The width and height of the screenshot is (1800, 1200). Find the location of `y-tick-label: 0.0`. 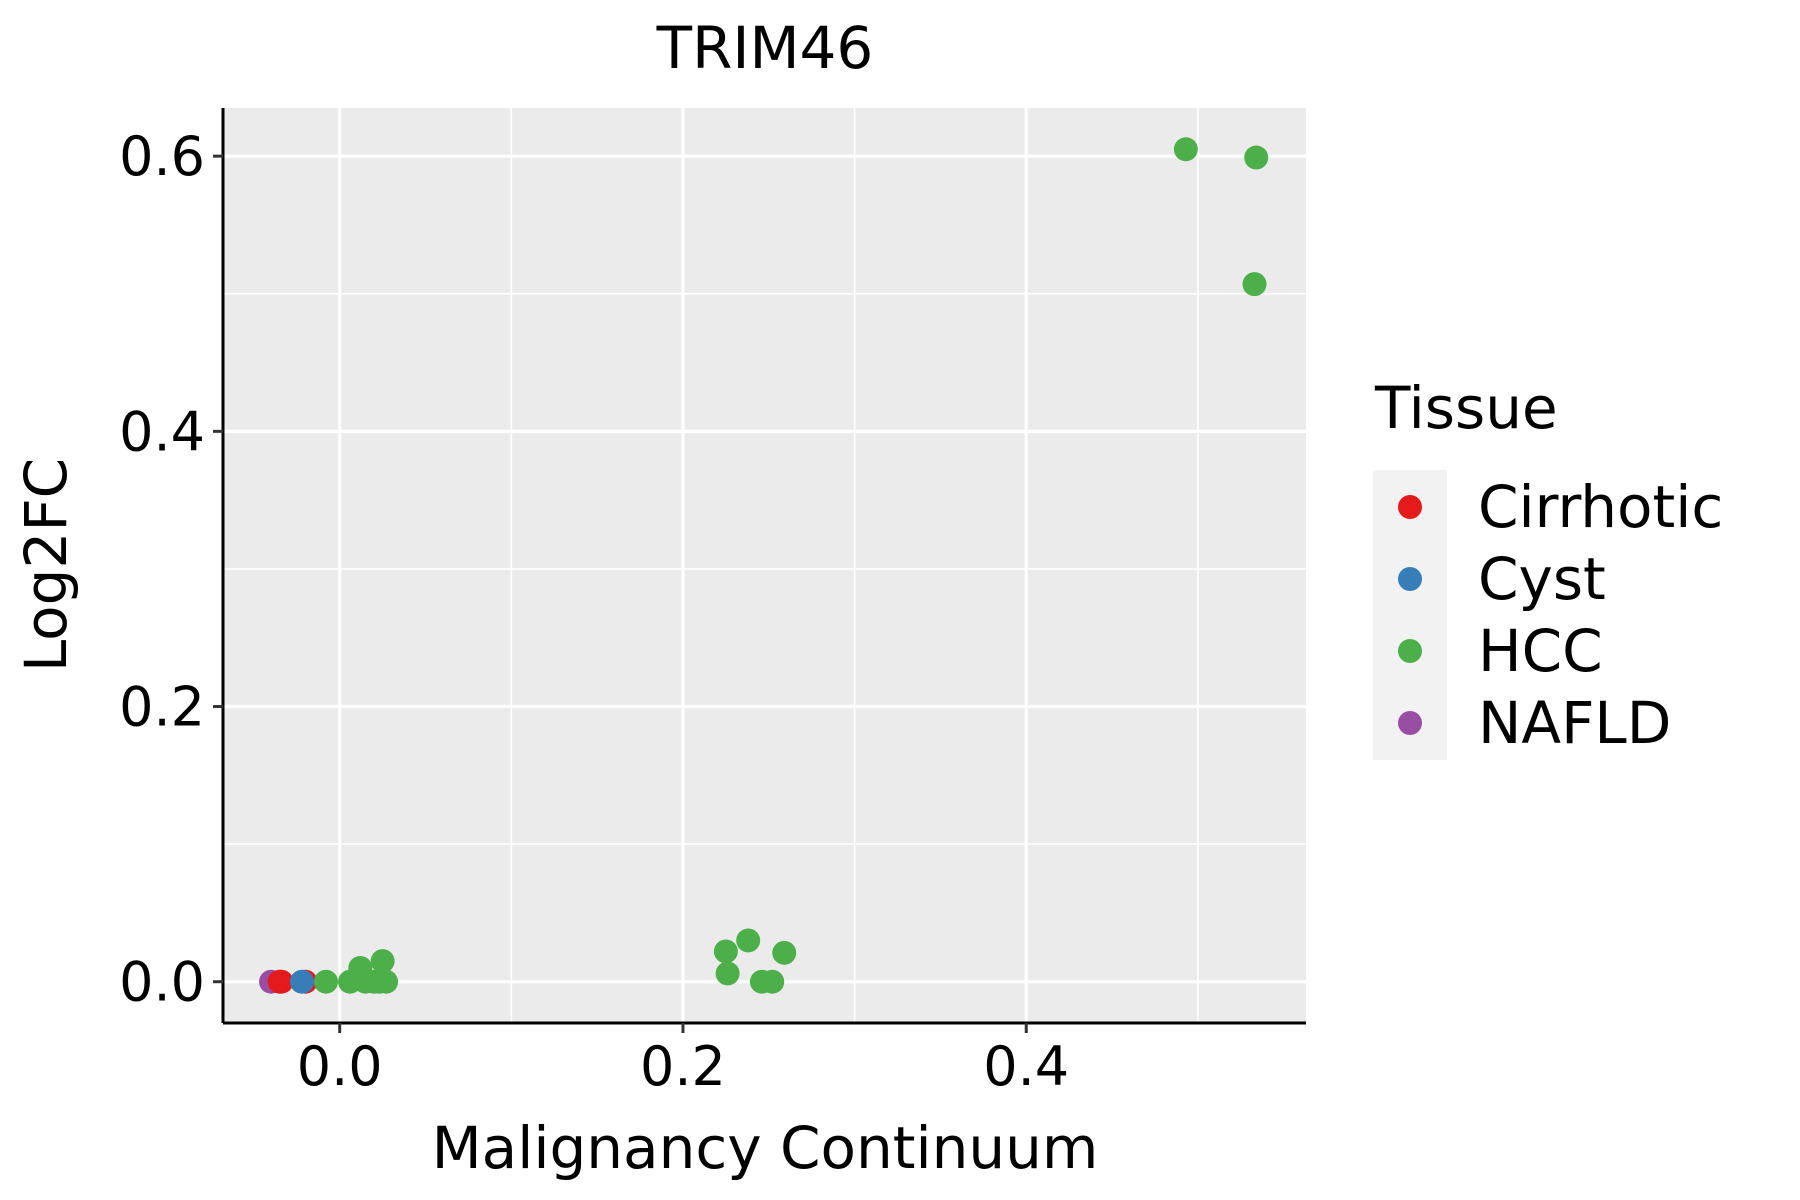

y-tick-label: 0.0 is located at coordinates (162, 982).